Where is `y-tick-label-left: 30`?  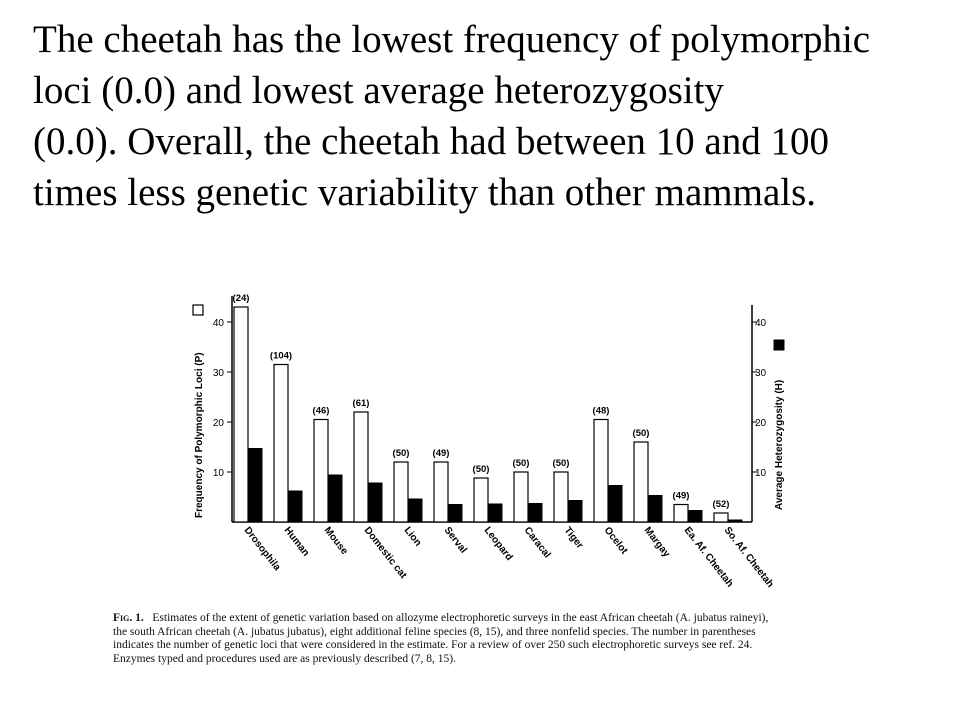 y-tick-label-left: 30 is located at coordinates (219, 373).